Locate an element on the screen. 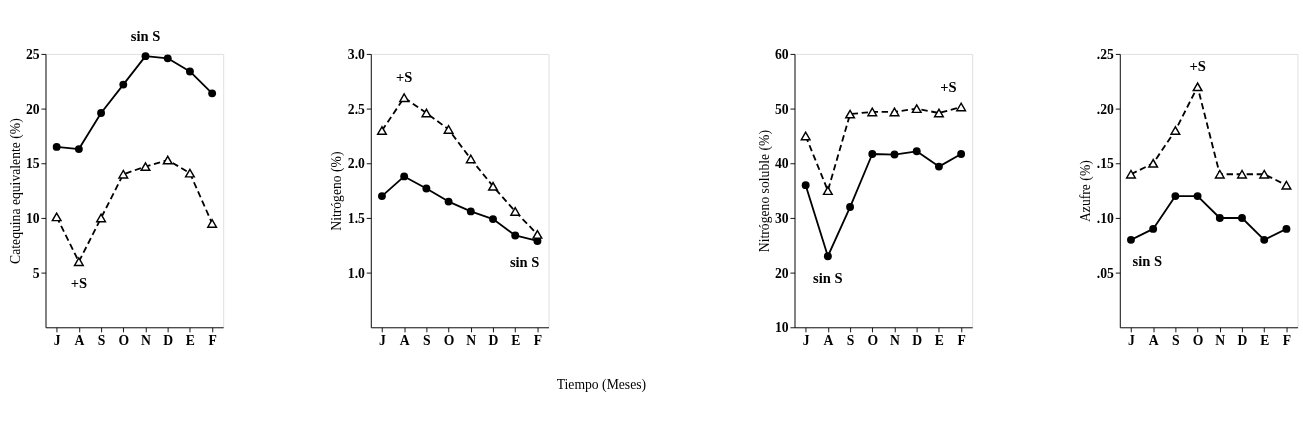  y-tick-label: 40 is located at coordinates (781, 164).